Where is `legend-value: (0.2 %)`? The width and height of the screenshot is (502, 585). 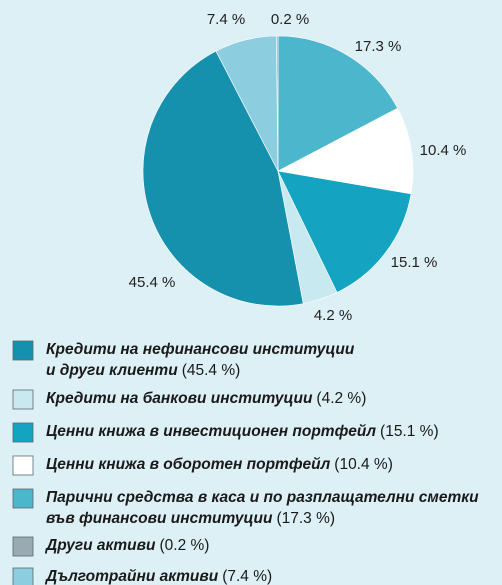
legend-value: (0.2 %) is located at coordinates (184, 545).